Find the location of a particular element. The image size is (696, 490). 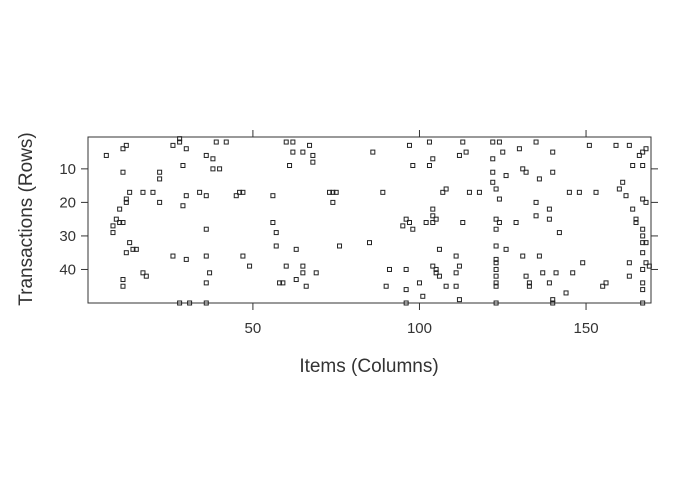

y-tick-label: 20 is located at coordinates (67, 202).